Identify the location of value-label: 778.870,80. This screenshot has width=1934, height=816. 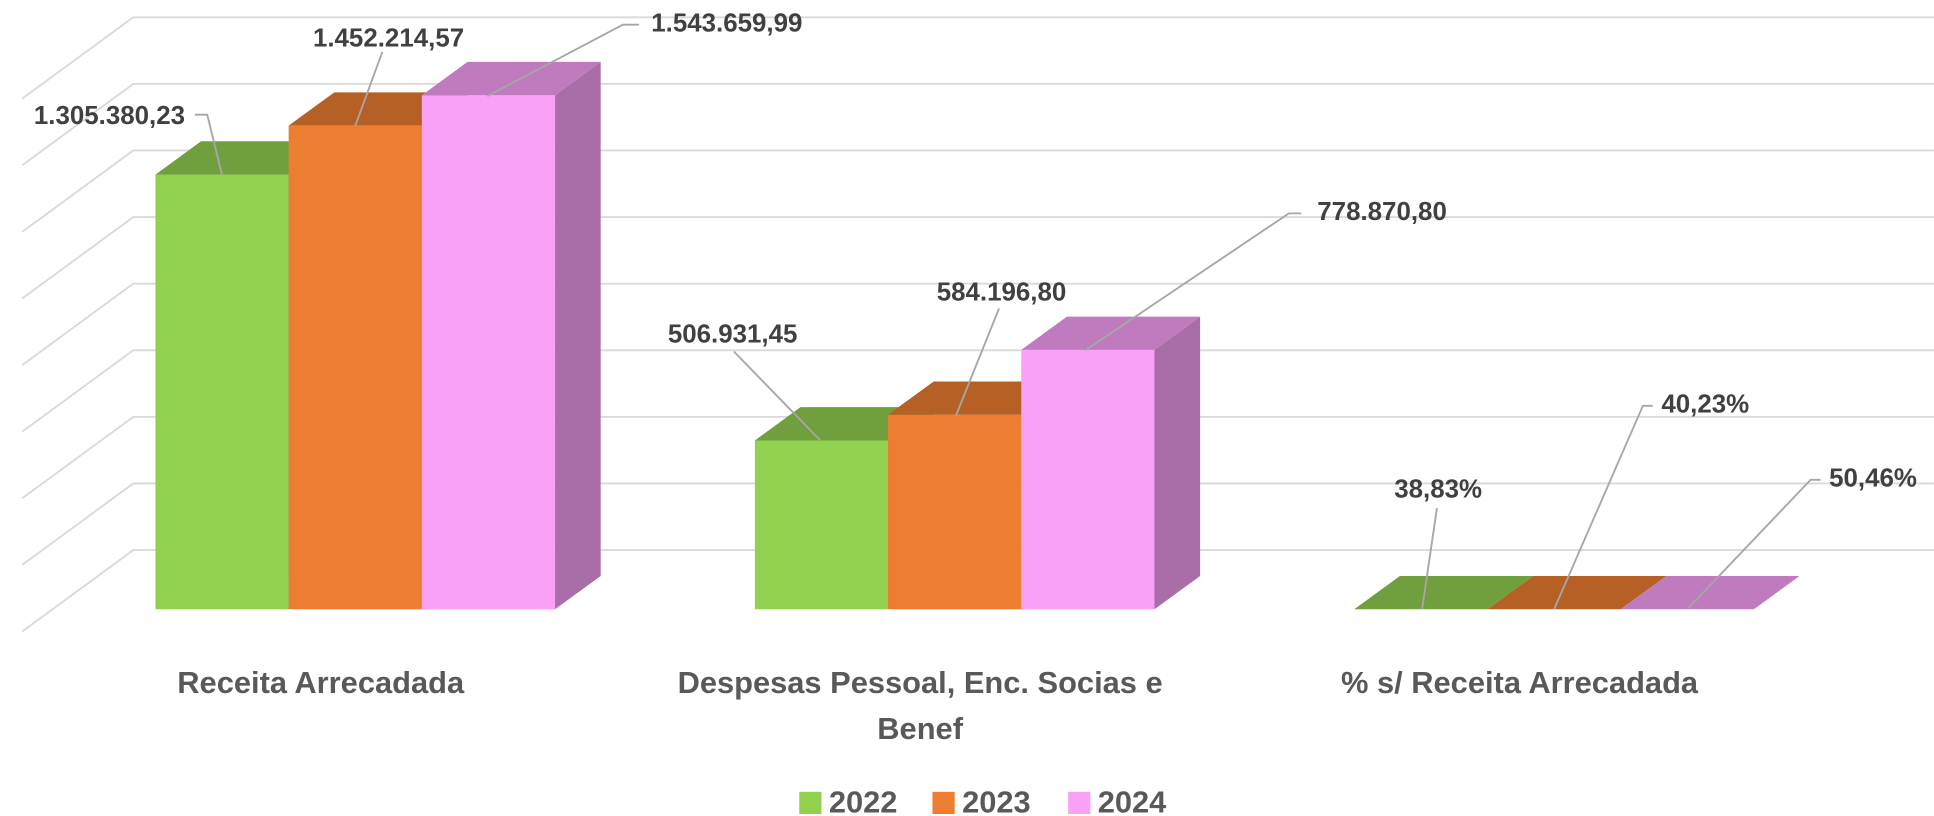
(1382, 212).